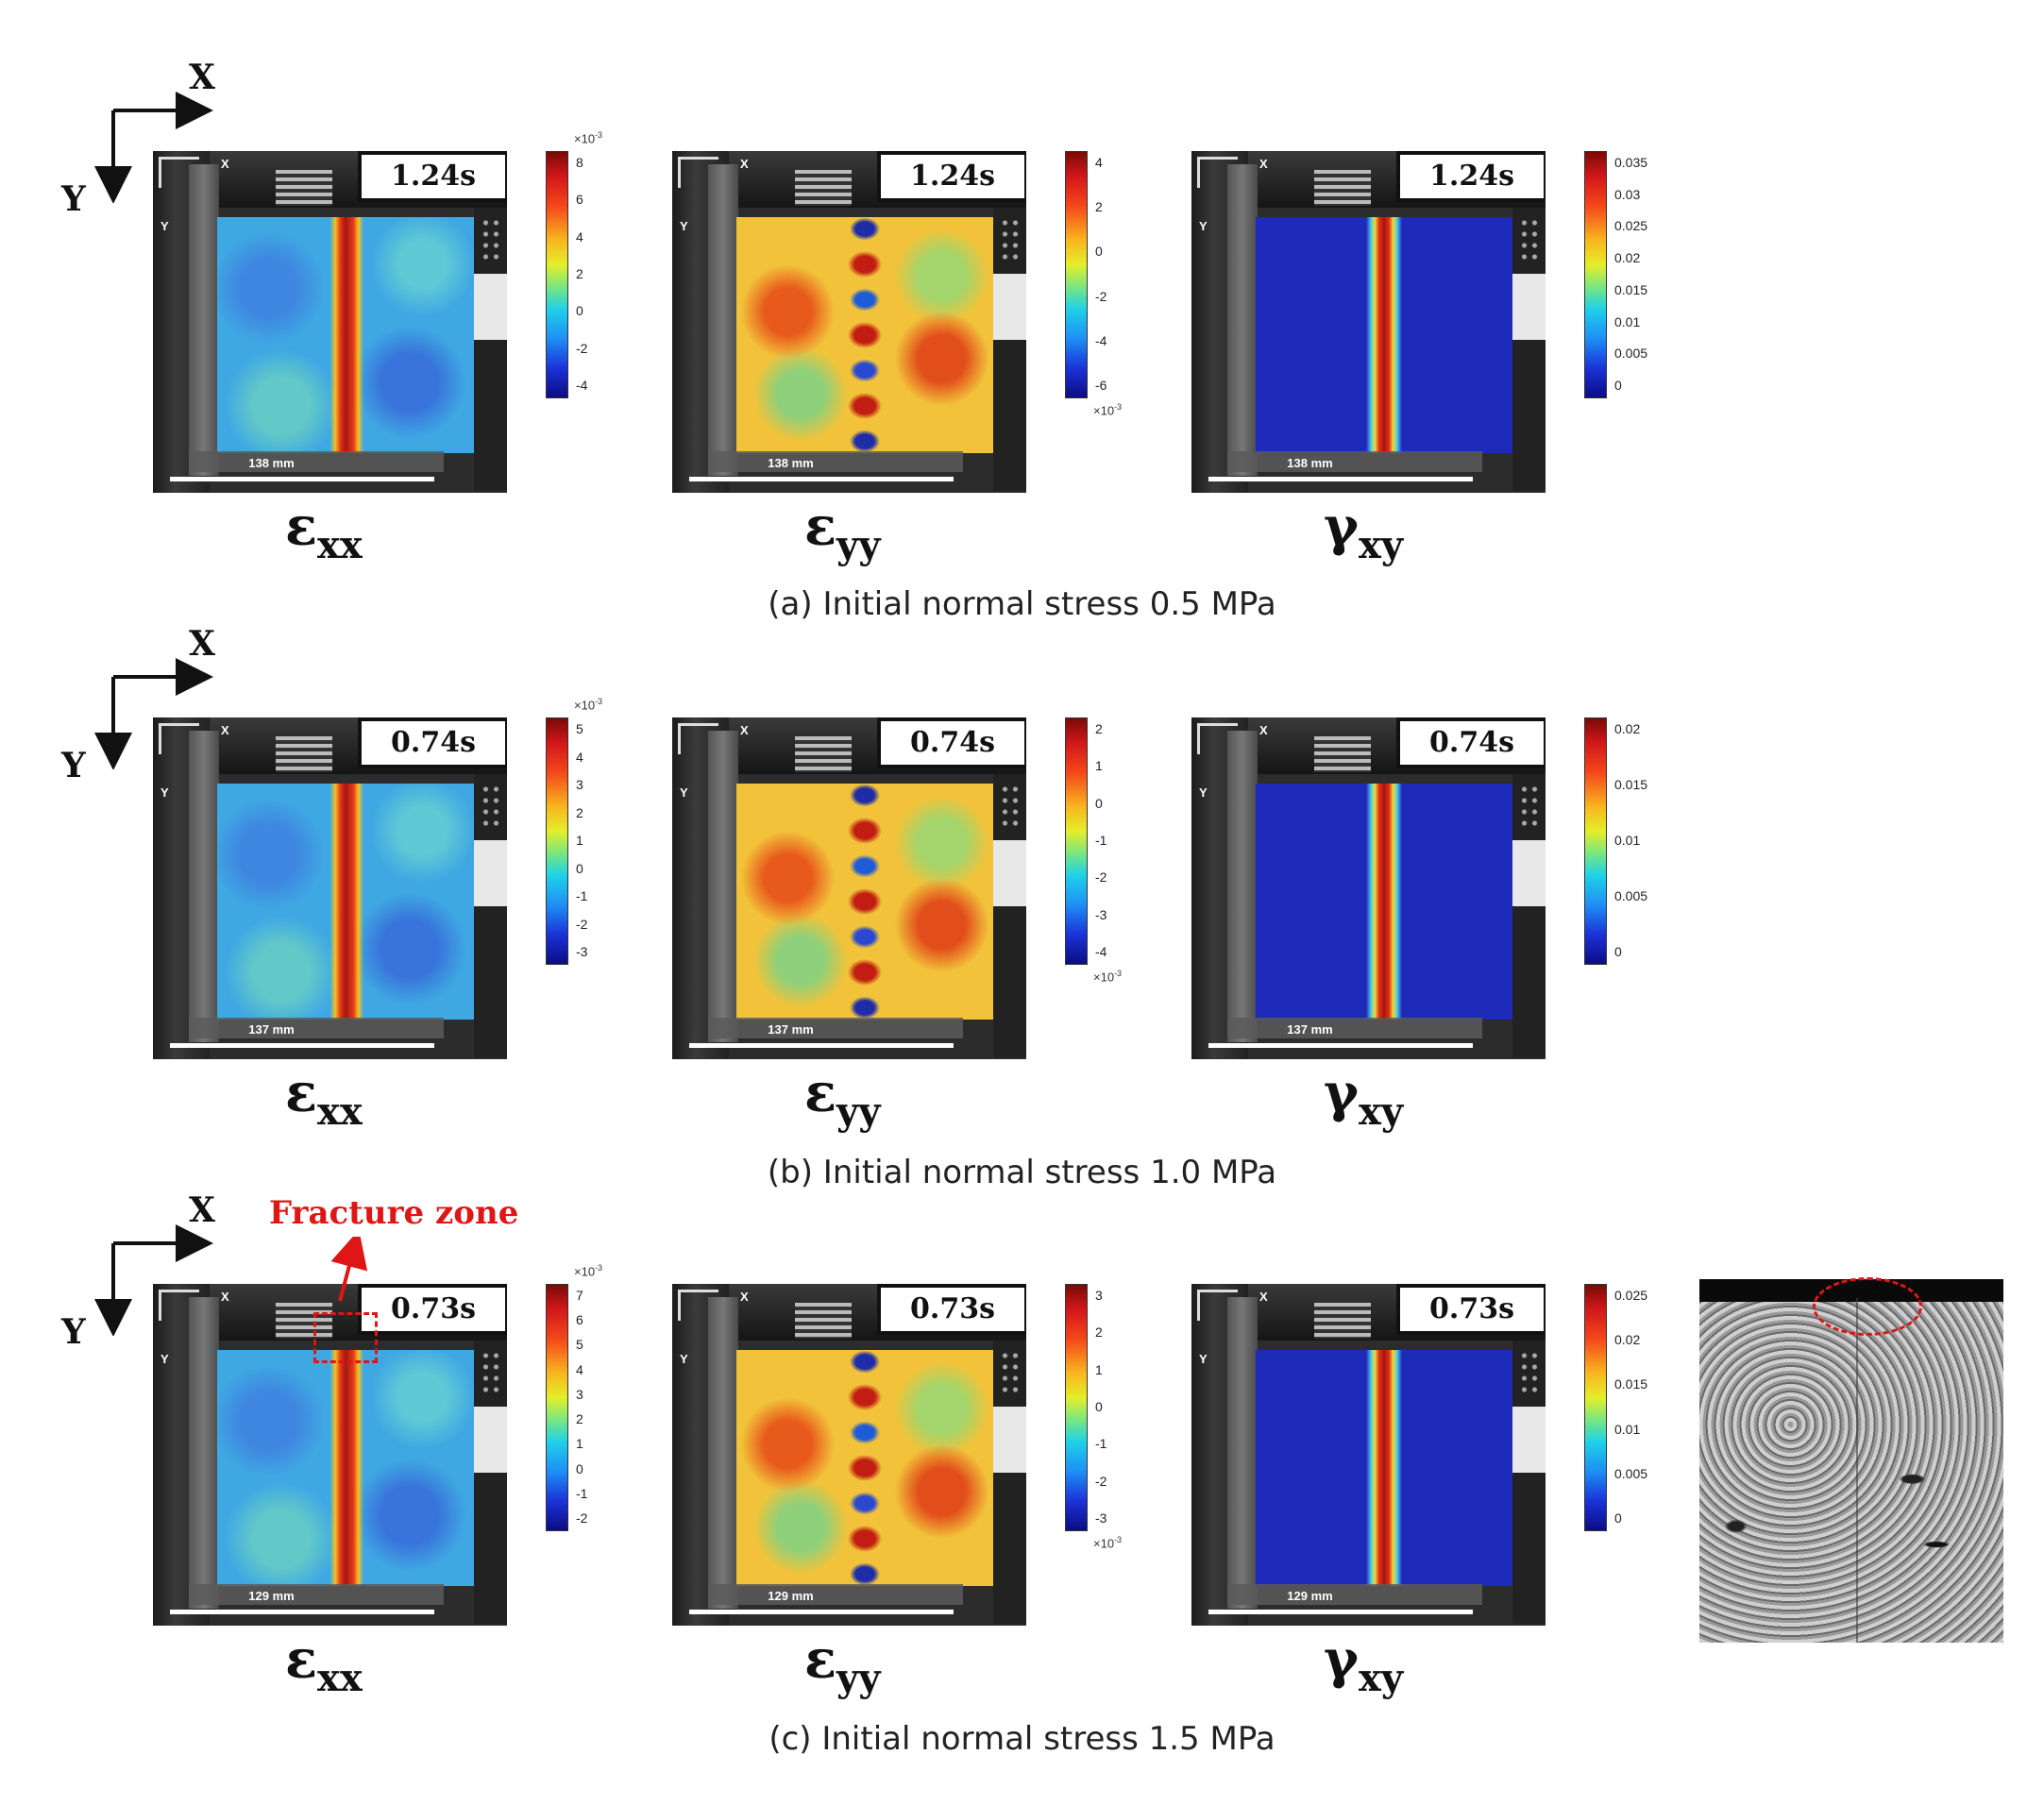 Image resolution: width=2044 pixels, height=1805 pixels. I want to click on axis-x-label: X, so click(202, 1210).